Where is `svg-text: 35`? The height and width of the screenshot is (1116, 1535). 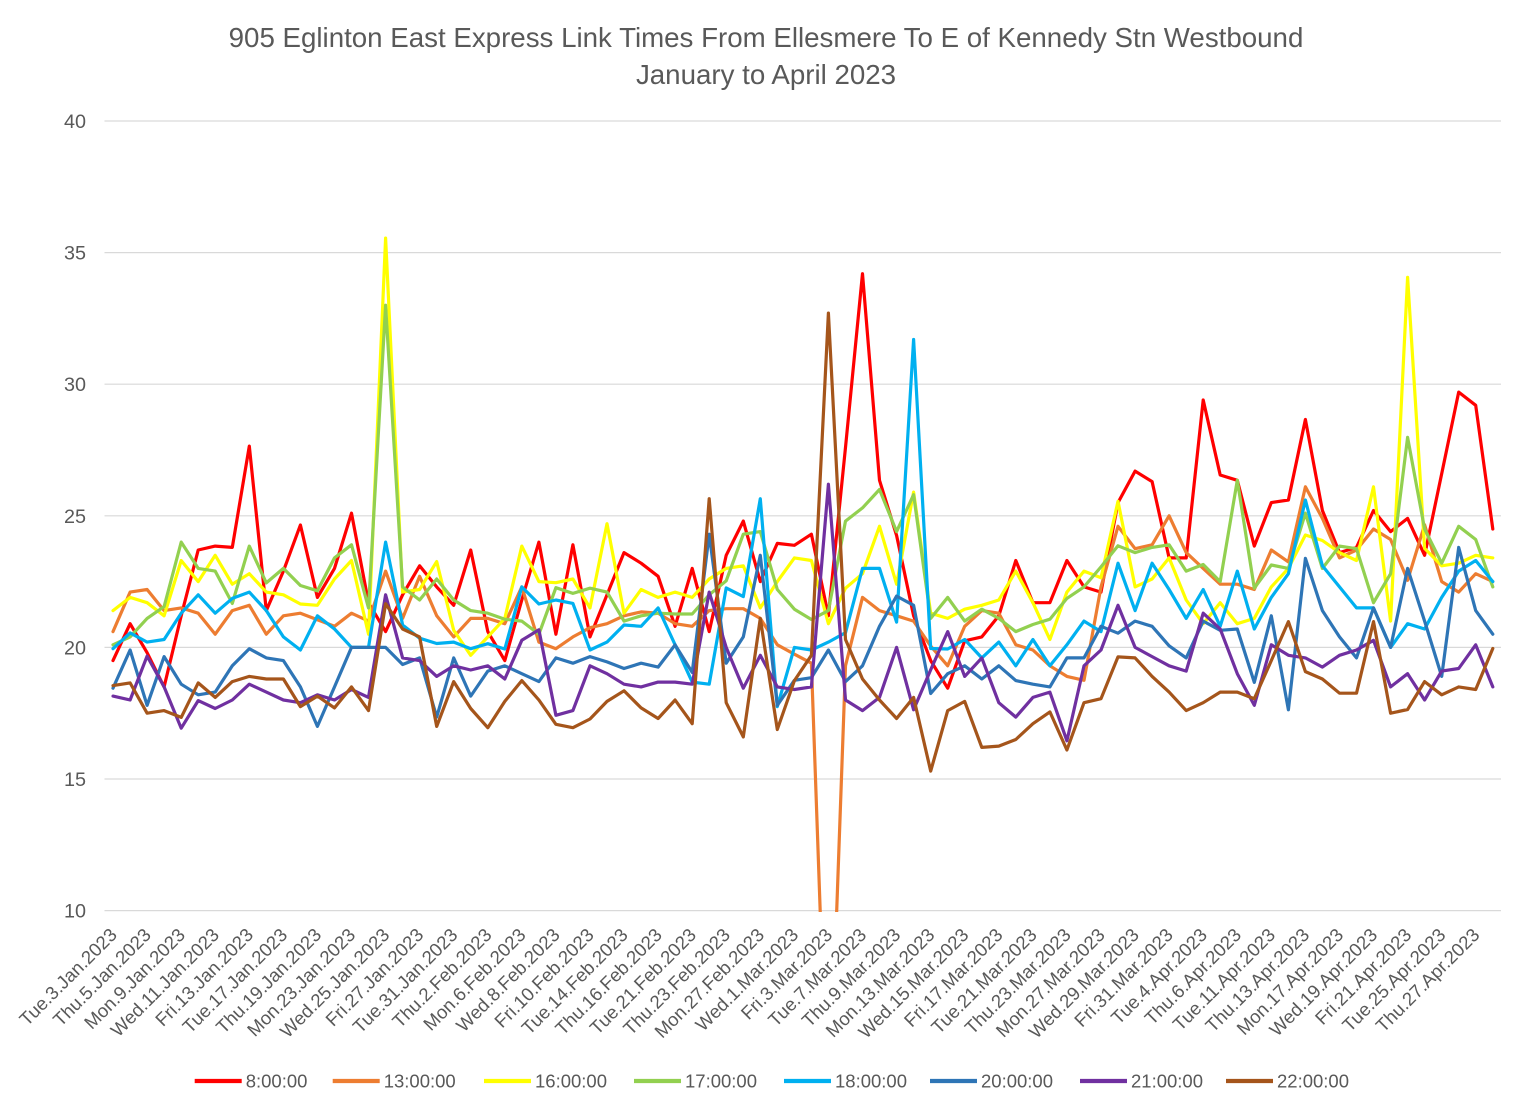 svg-text: 35 is located at coordinates (75, 254).